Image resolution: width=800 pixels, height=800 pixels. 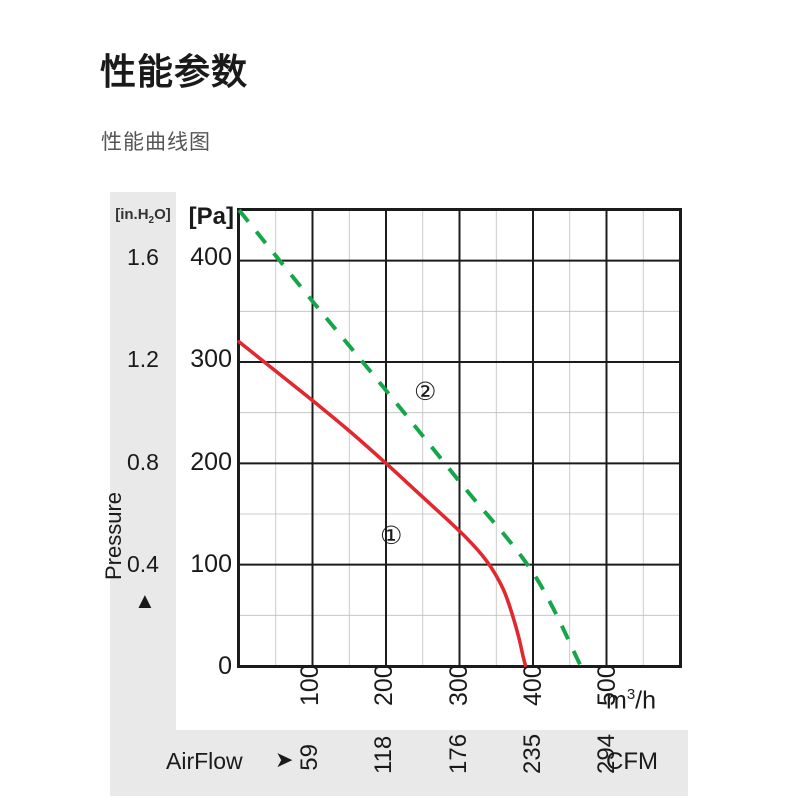 I want to click on x-axis-primary-unit: m3/h, so click(x=631, y=700).